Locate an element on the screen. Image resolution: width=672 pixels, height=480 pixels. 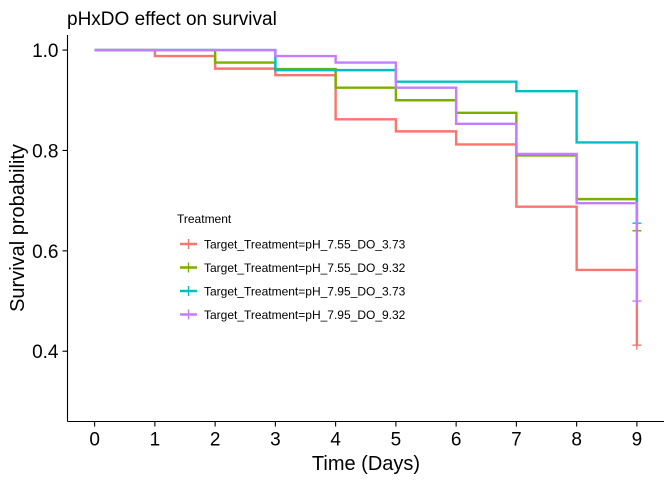
x-tick-label: 2 is located at coordinates (215, 440).